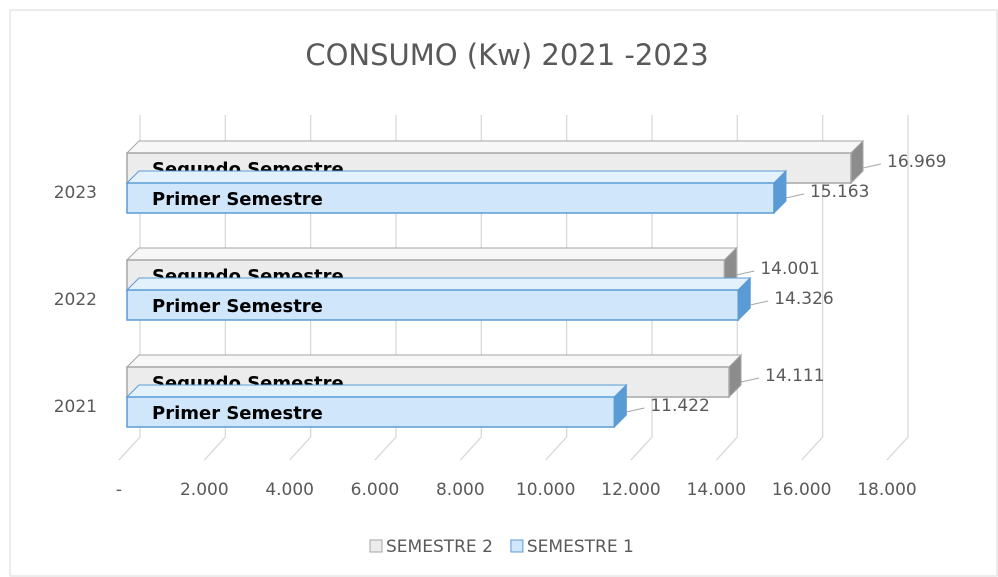  I want to click on x-tick-label: 12.000, so click(630, 490).